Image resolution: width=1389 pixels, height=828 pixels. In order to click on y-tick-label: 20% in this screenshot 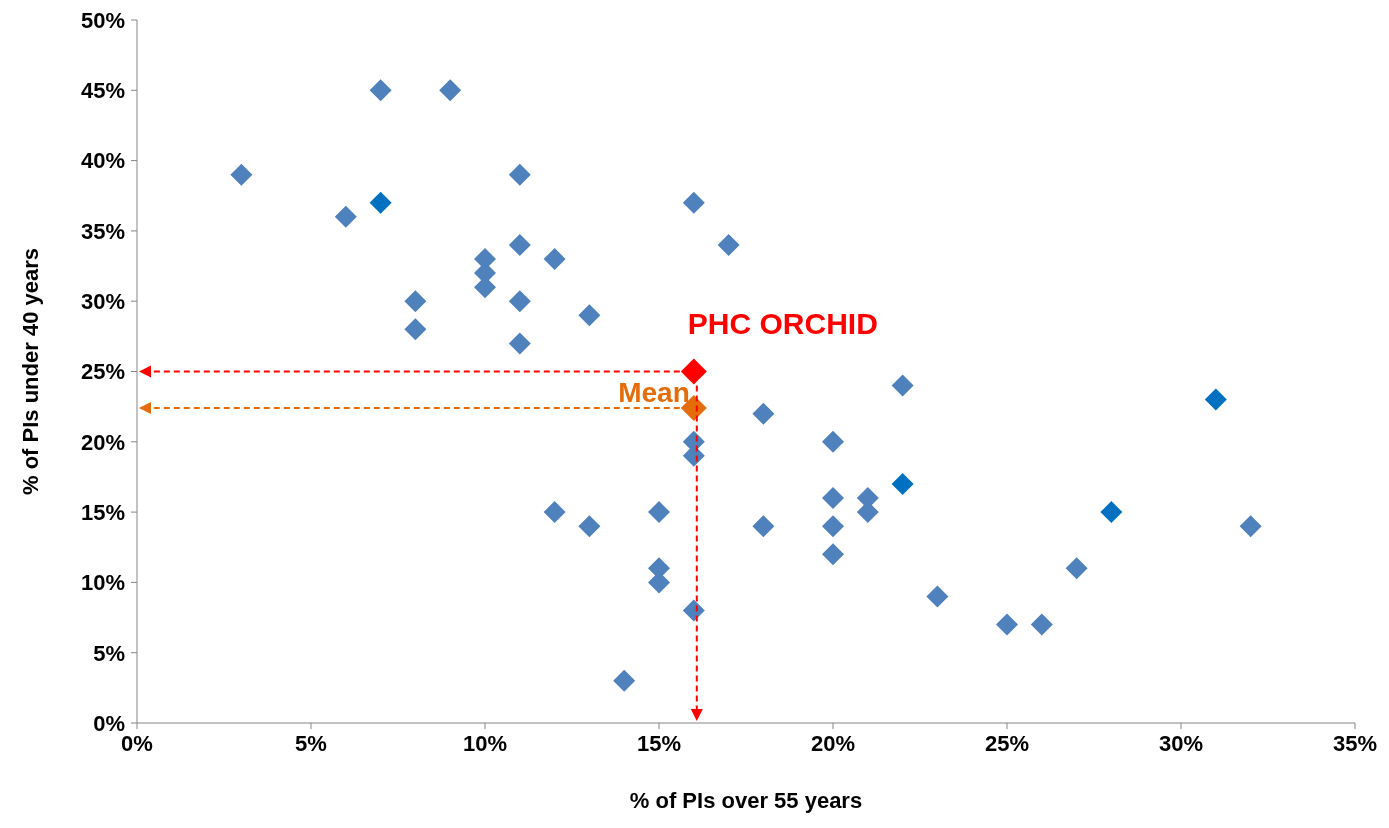, I will do `click(102, 442)`.